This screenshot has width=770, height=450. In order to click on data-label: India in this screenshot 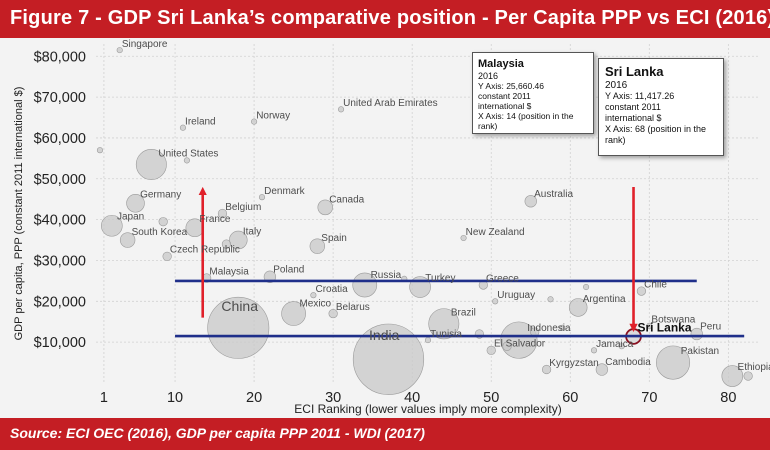, I will do `click(384, 335)`.